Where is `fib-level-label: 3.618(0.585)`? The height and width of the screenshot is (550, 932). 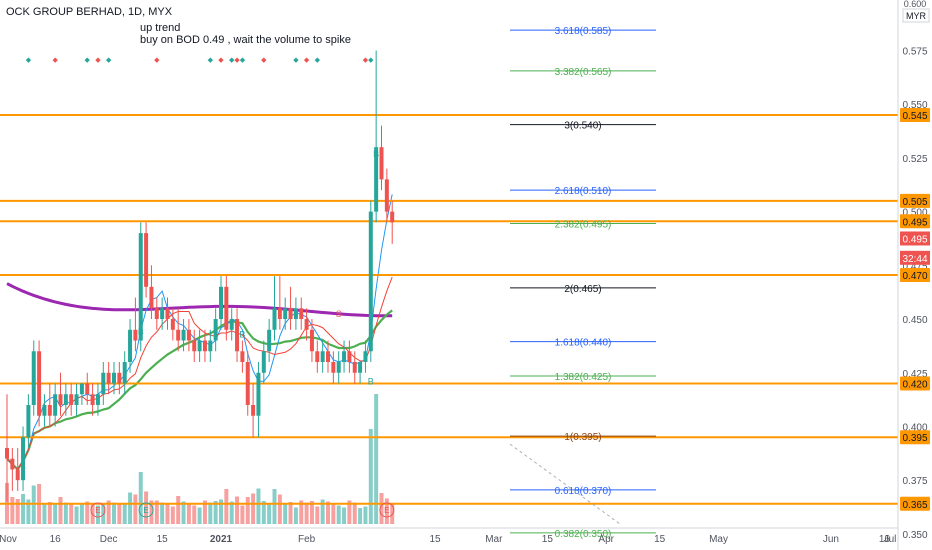 fib-level-label: 3.618(0.585) is located at coordinates (583, 31).